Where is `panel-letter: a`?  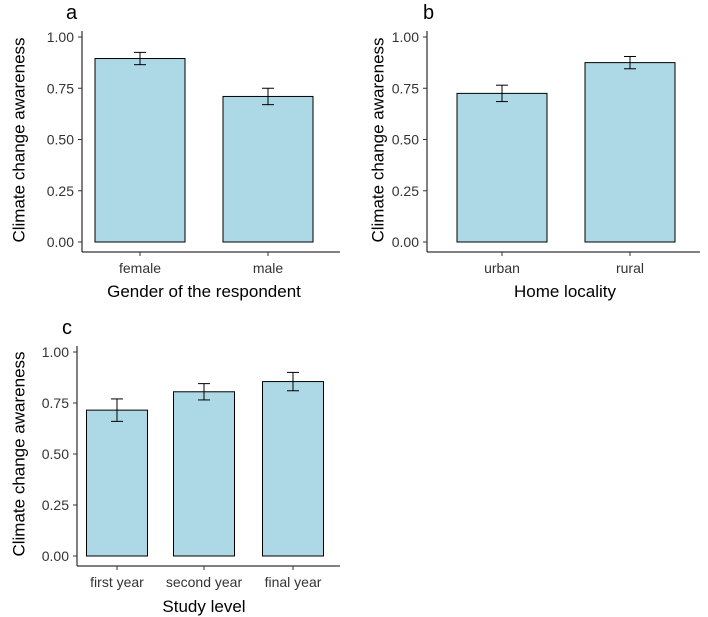 panel-letter: a is located at coordinates (72, 13).